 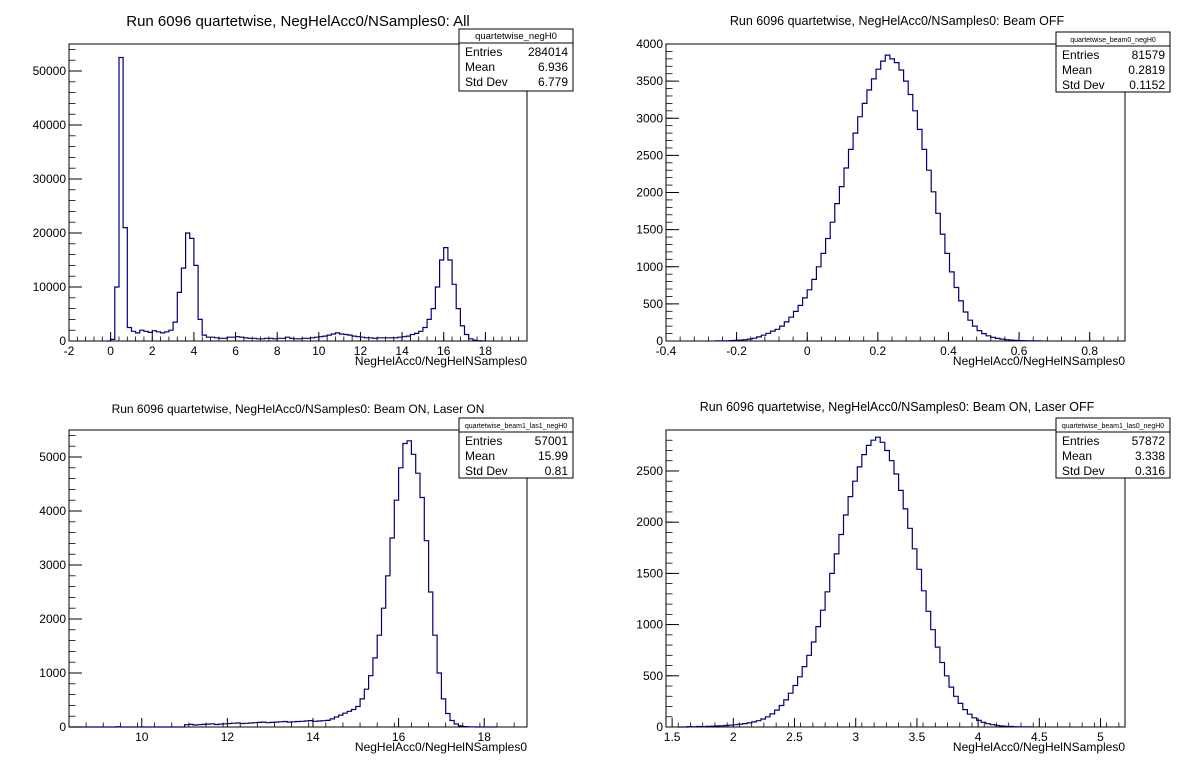 I want to click on x-tick-label: 1.5, so click(x=672, y=737).